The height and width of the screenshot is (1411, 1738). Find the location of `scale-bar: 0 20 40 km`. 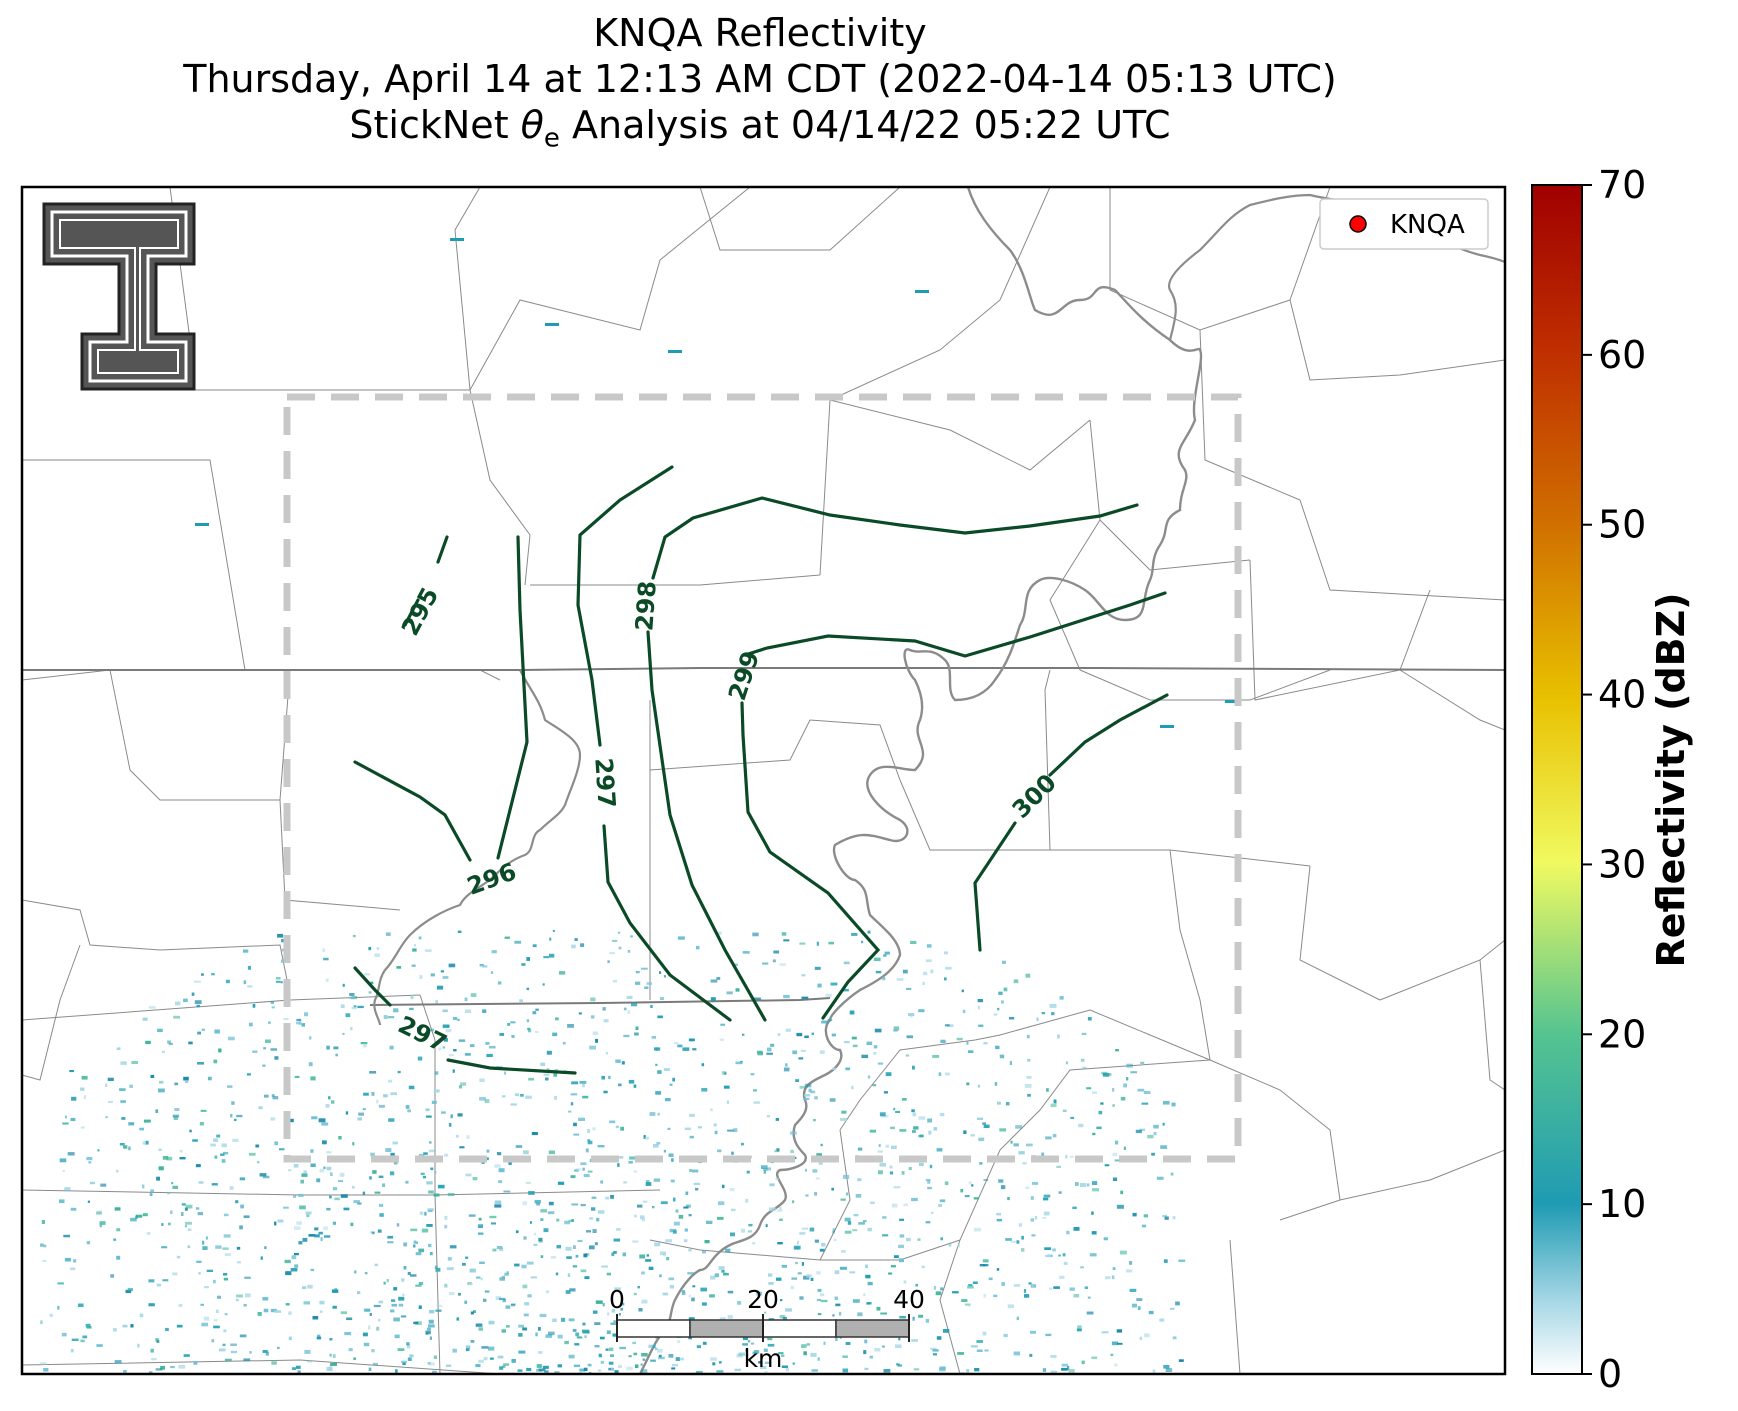

scale-bar: 0 20 40 km is located at coordinates (767, 1329).